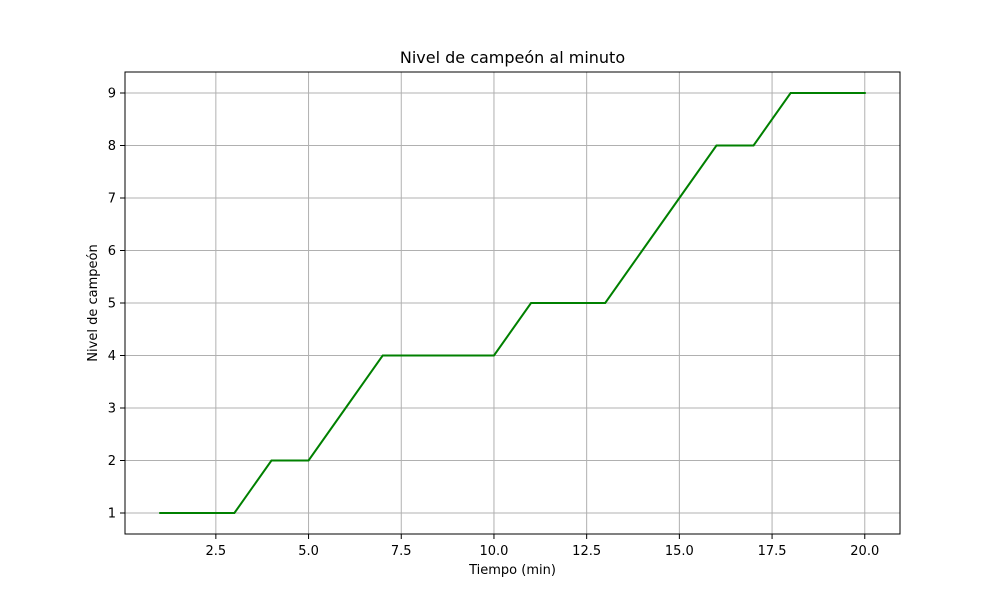 The width and height of the screenshot is (1000, 600). Describe the element at coordinates (586, 551) in the screenshot. I see `x-tick-label: 12.5` at that location.